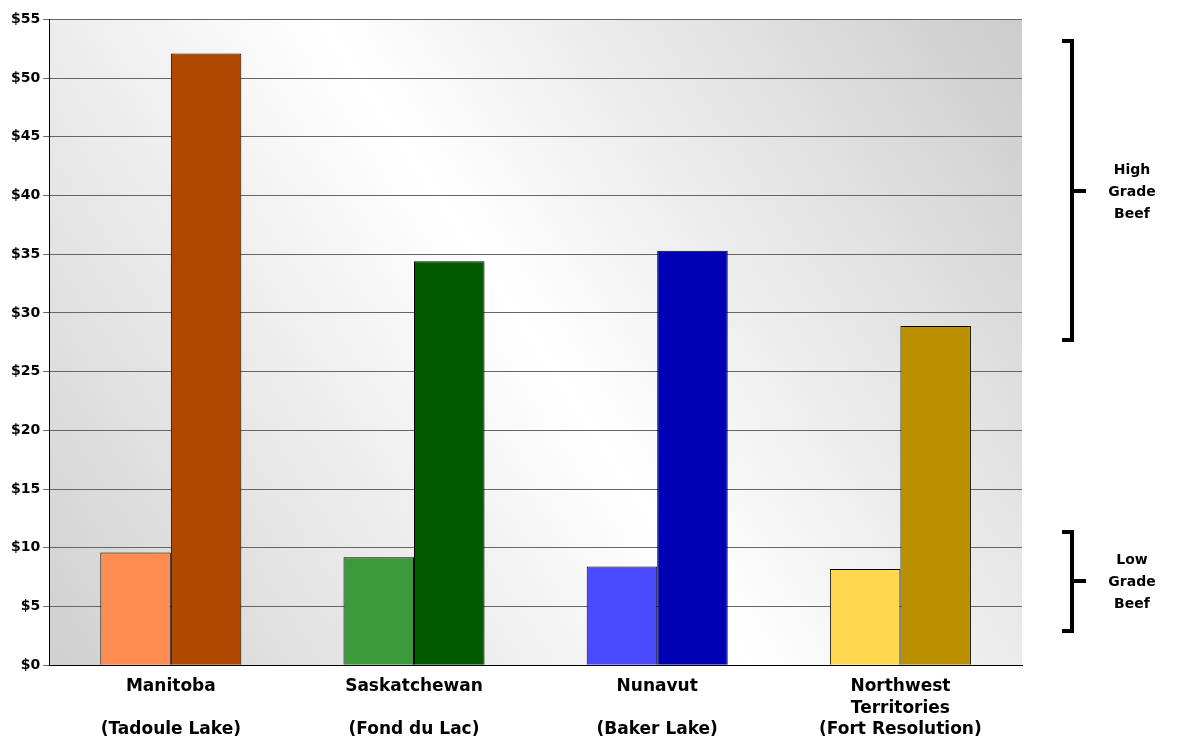 This screenshot has height=751, width=1195. What do you see at coordinates (657, 706) in the screenshot?
I see `category-label: Nunavut (Baker Lake)` at bounding box center [657, 706].